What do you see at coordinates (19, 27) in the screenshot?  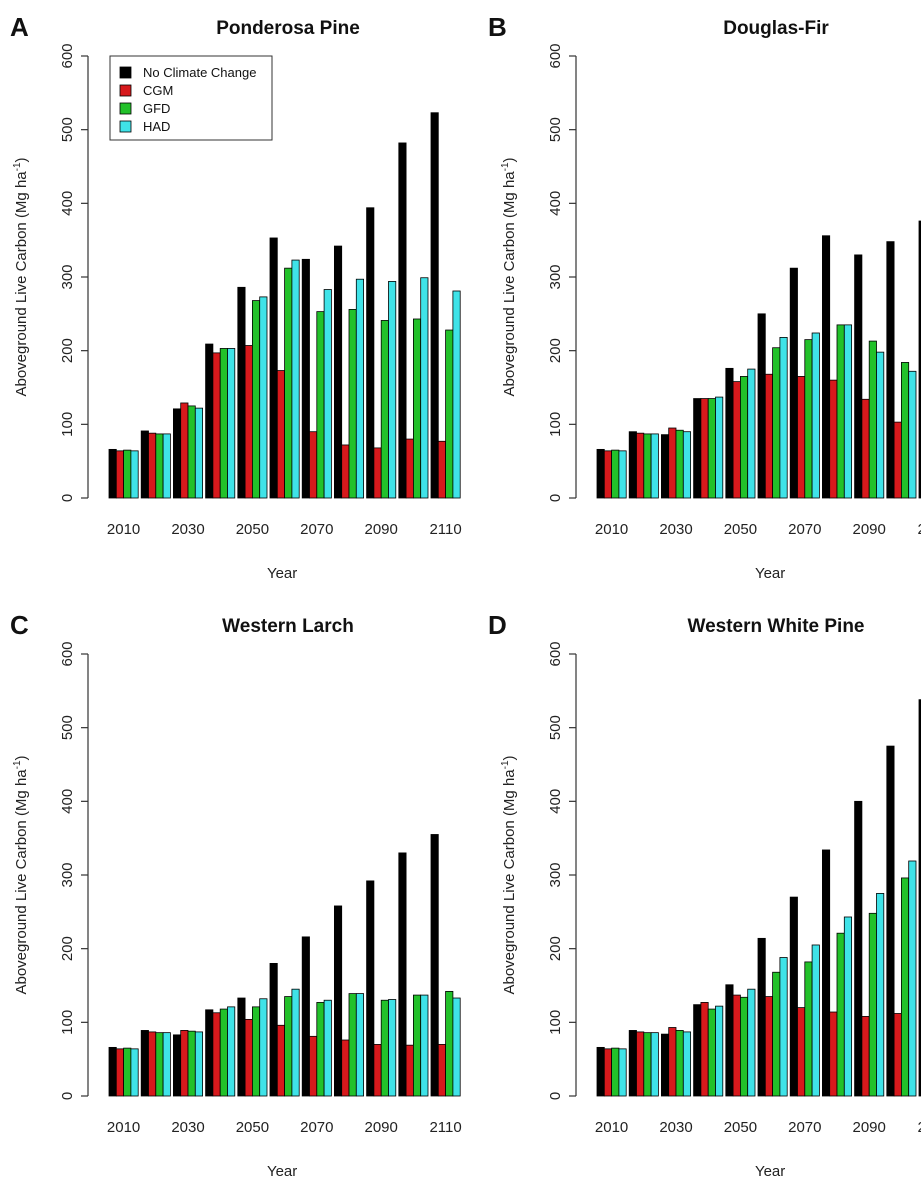 I see `panel-letter: A` at bounding box center [19, 27].